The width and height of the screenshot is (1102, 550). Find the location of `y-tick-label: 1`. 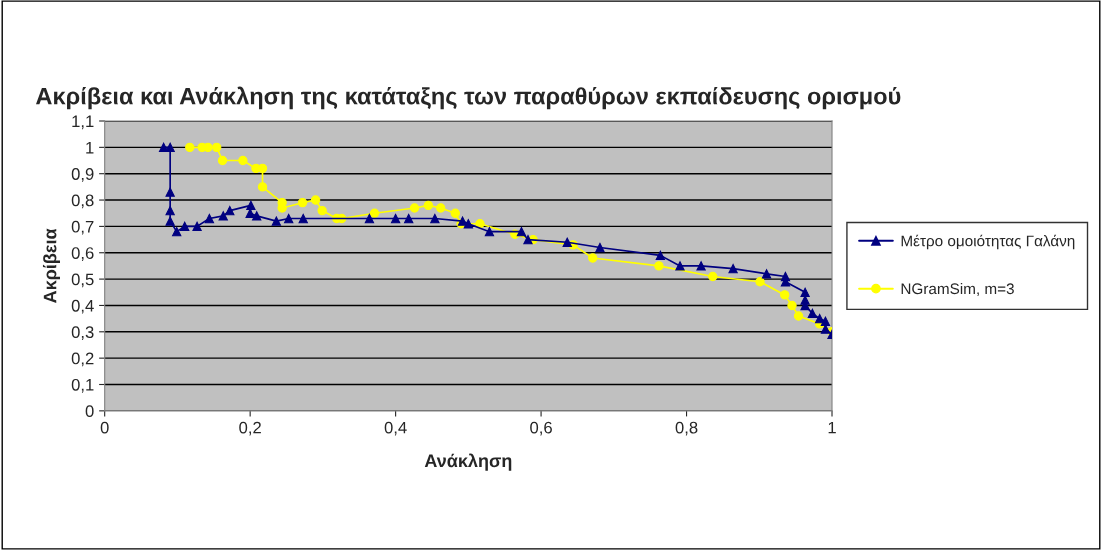

y-tick-label: 1 is located at coordinates (90, 147).